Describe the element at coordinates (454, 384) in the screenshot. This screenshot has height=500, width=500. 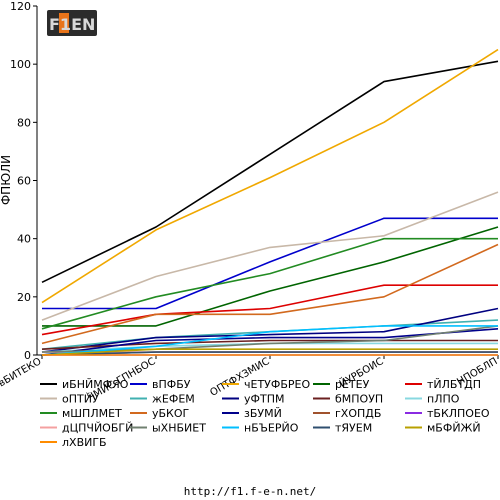
I see `legend-label: тЙЛБТДП` at that location.